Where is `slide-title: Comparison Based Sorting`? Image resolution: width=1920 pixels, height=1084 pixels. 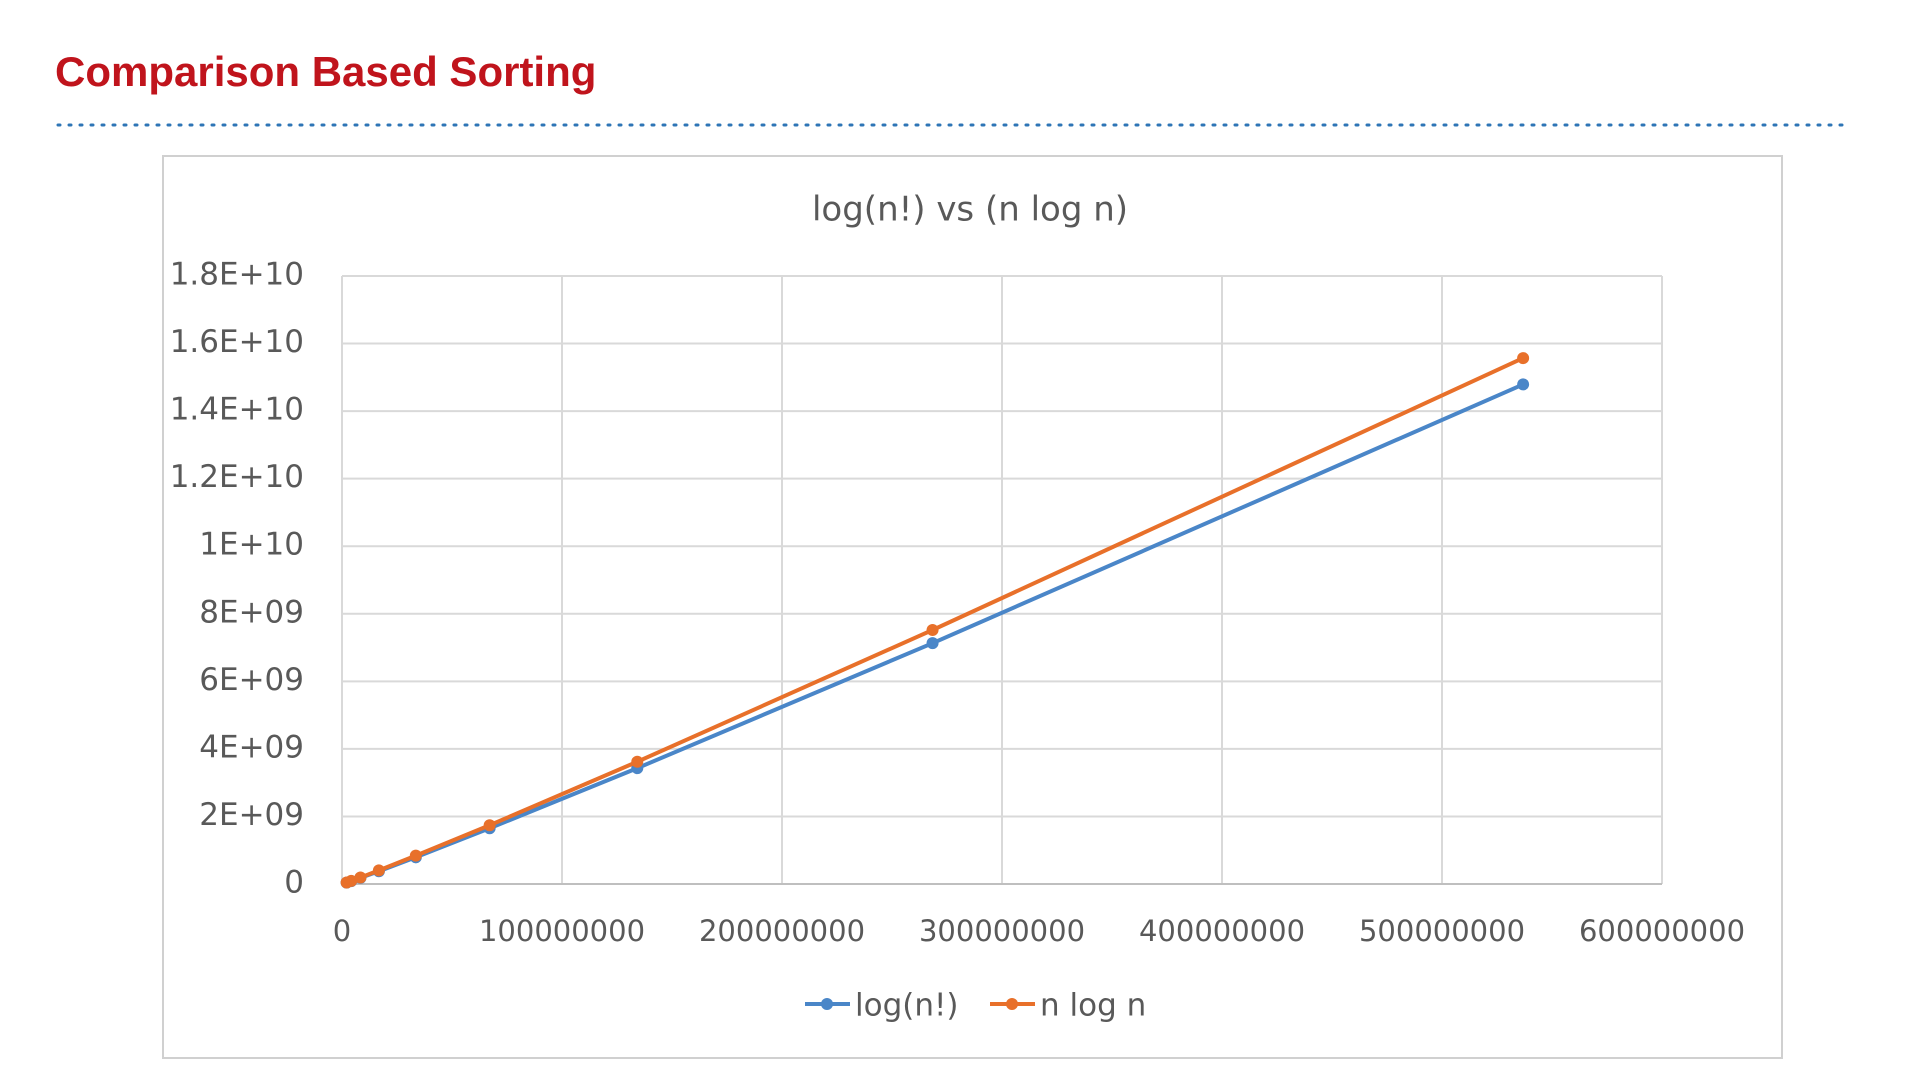
slide-title: Comparison Based Sorting is located at coordinates (325, 71).